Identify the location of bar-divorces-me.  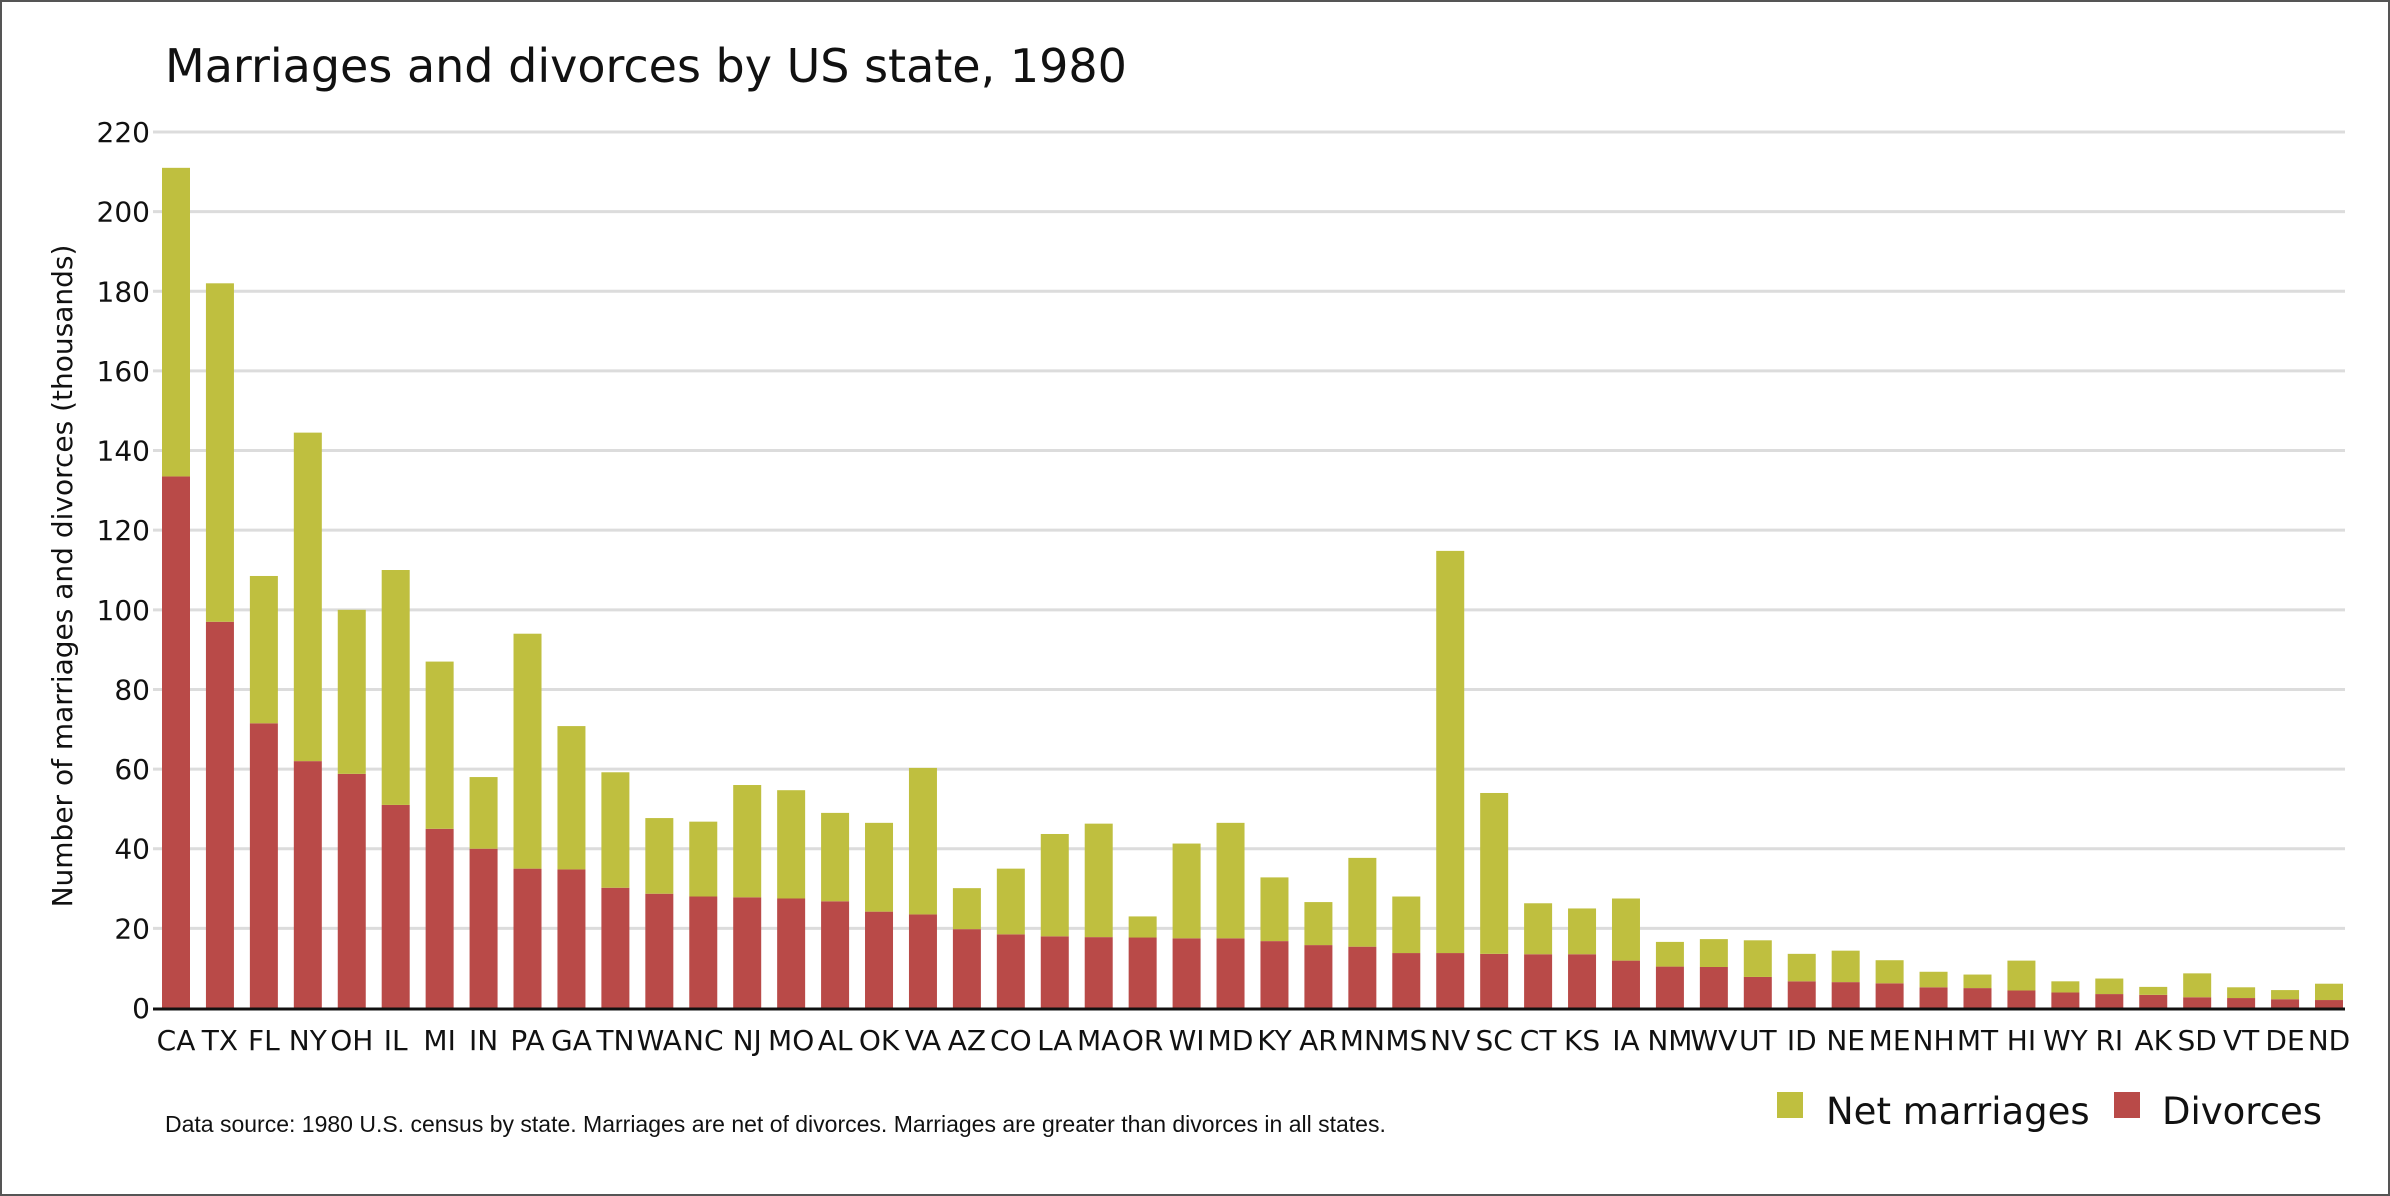
(1889, 995).